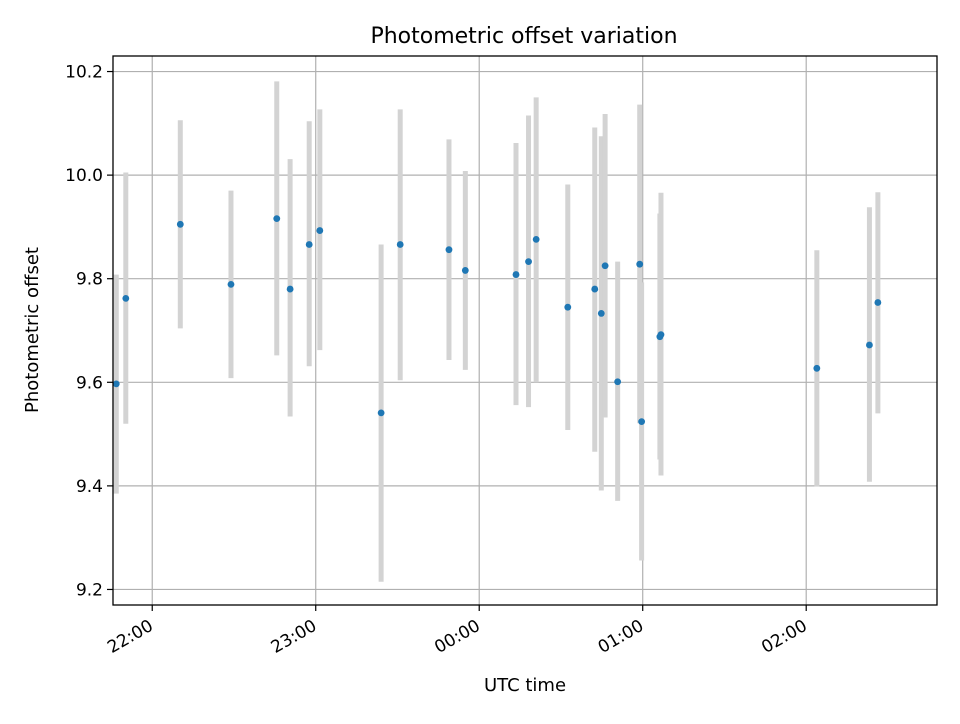 The width and height of the screenshot is (960, 724). Describe the element at coordinates (32, 330) in the screenshot. I see `y-axis-label: Photometric offset` at that location.